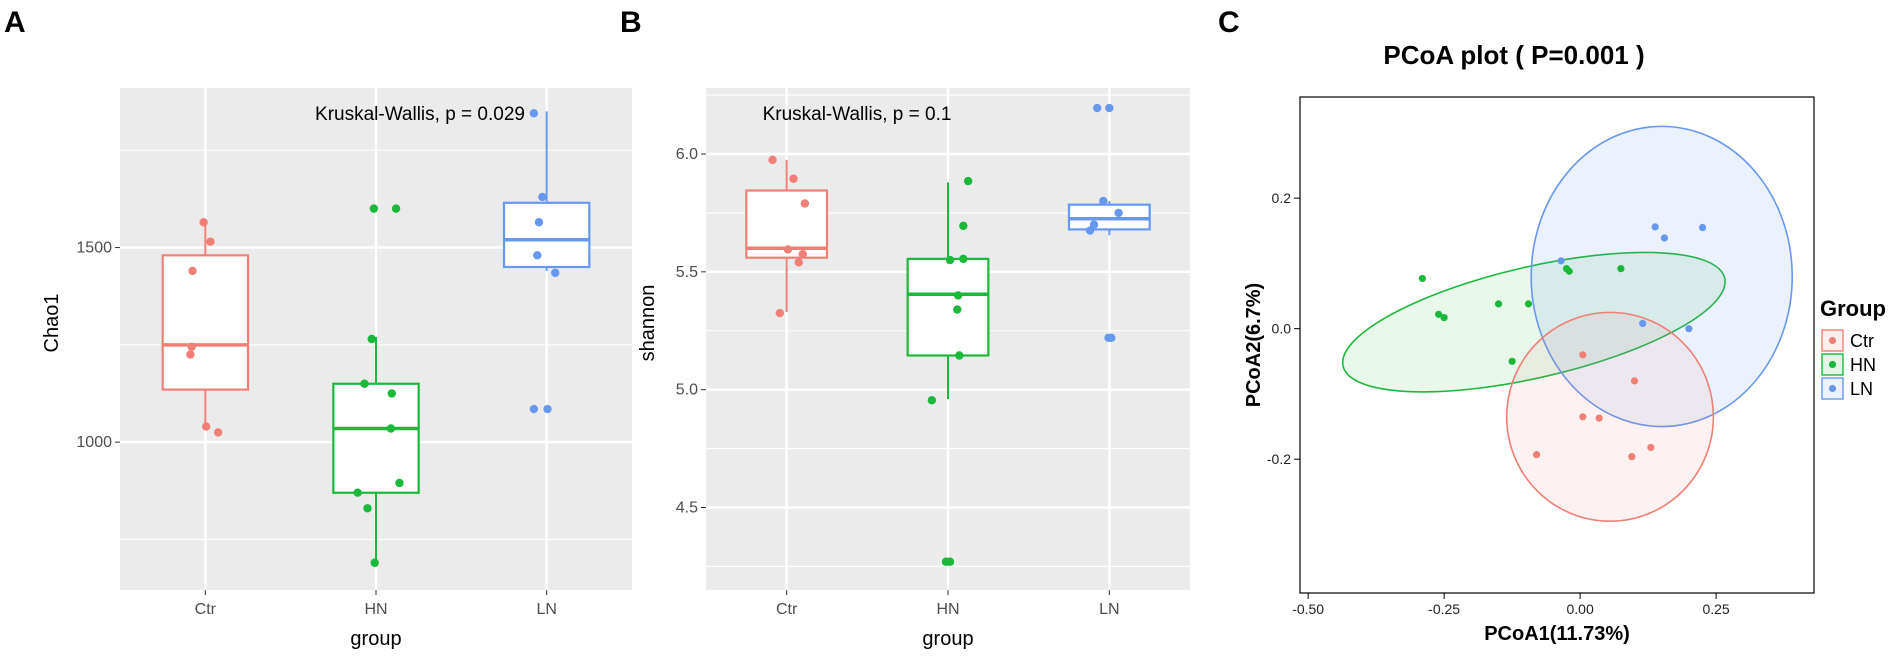 The width and height of the screenshot is (1902, 656). I want to click on chart-a-ytick-label: 1000, so click(94, 442).